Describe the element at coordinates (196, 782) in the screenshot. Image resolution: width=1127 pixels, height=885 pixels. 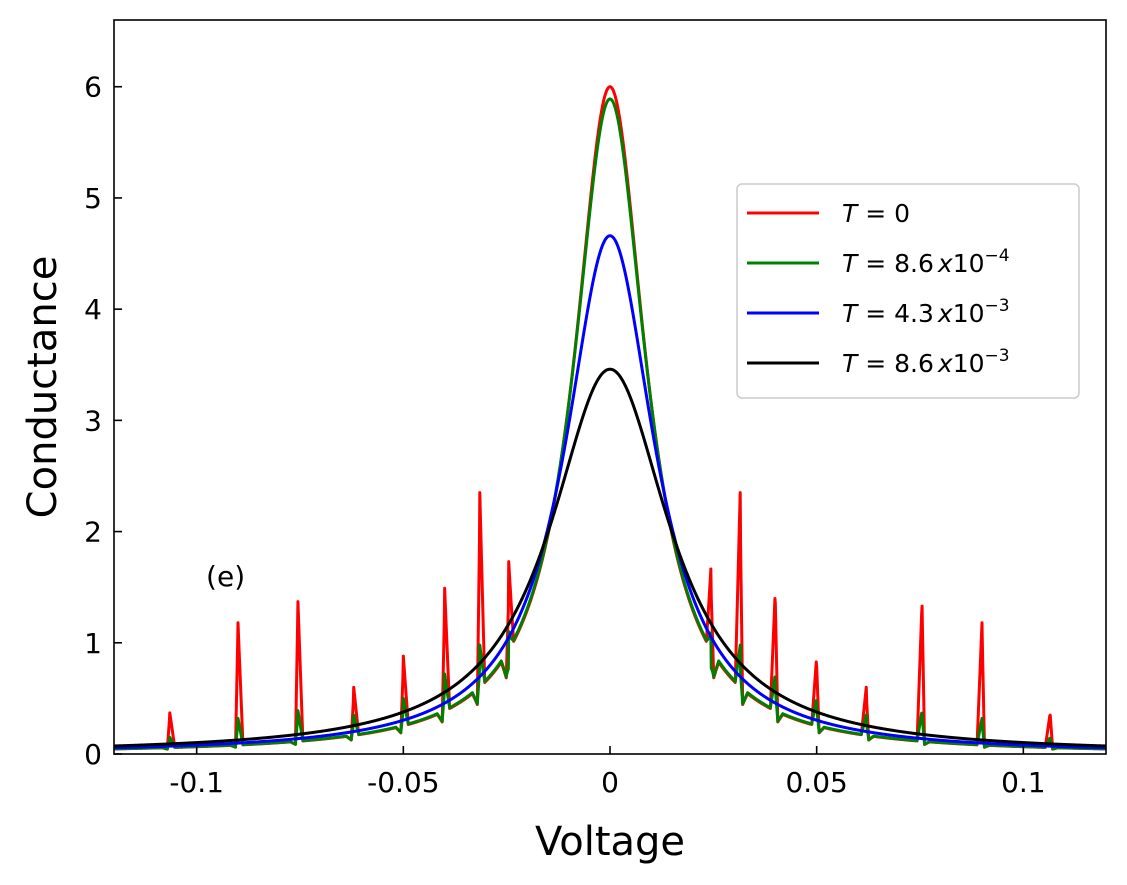
I see `x-tick-label: -0.1` at that location.